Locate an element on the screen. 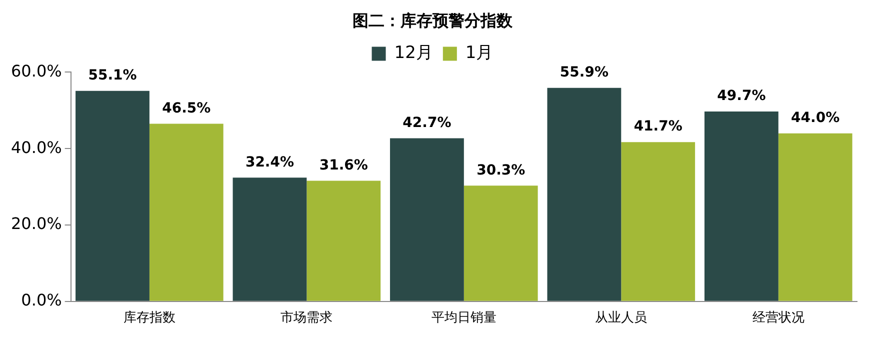 This screenshot has width=885, height=337. y-tick-label: 20.0% is located at coordinates (36, 224).